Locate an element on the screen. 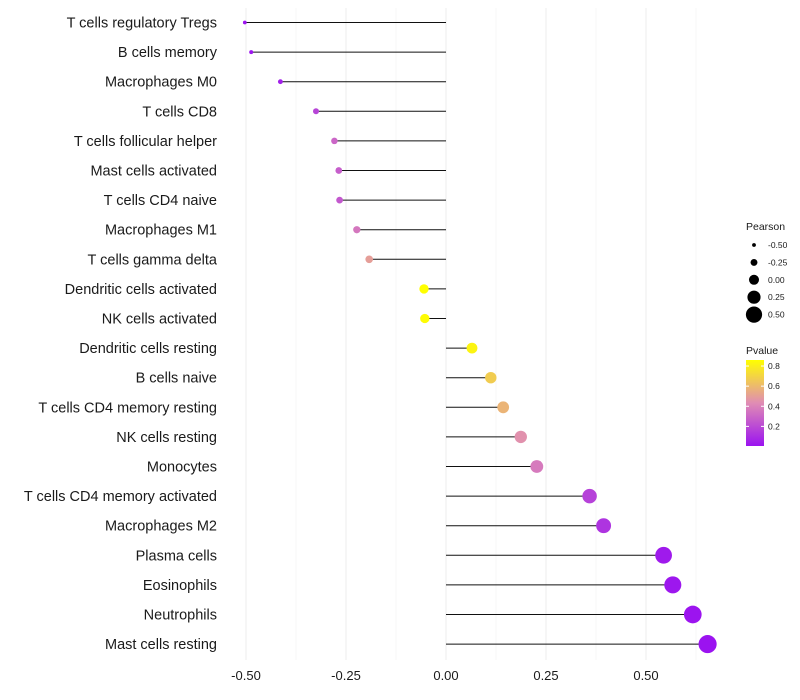  y-tick-label: Macrophages M2 is located at coordinates (161, 527).